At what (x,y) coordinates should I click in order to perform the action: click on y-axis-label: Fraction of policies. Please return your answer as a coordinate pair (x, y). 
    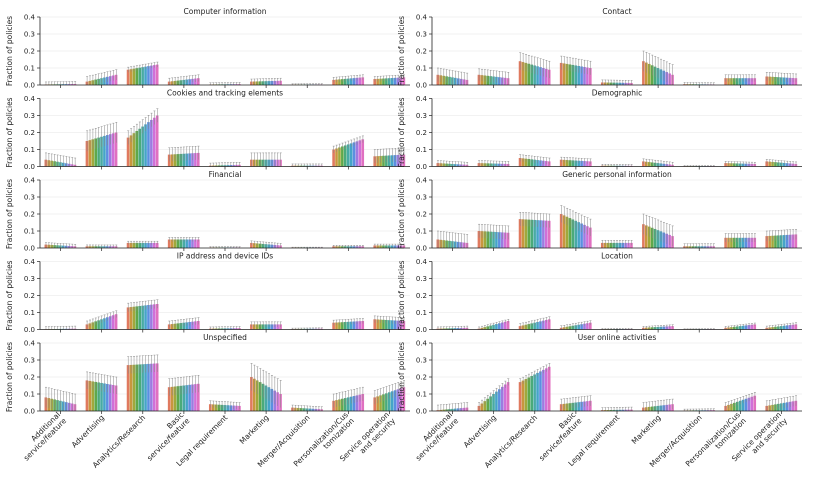
    Looking at the image, I should click on (9, 295).